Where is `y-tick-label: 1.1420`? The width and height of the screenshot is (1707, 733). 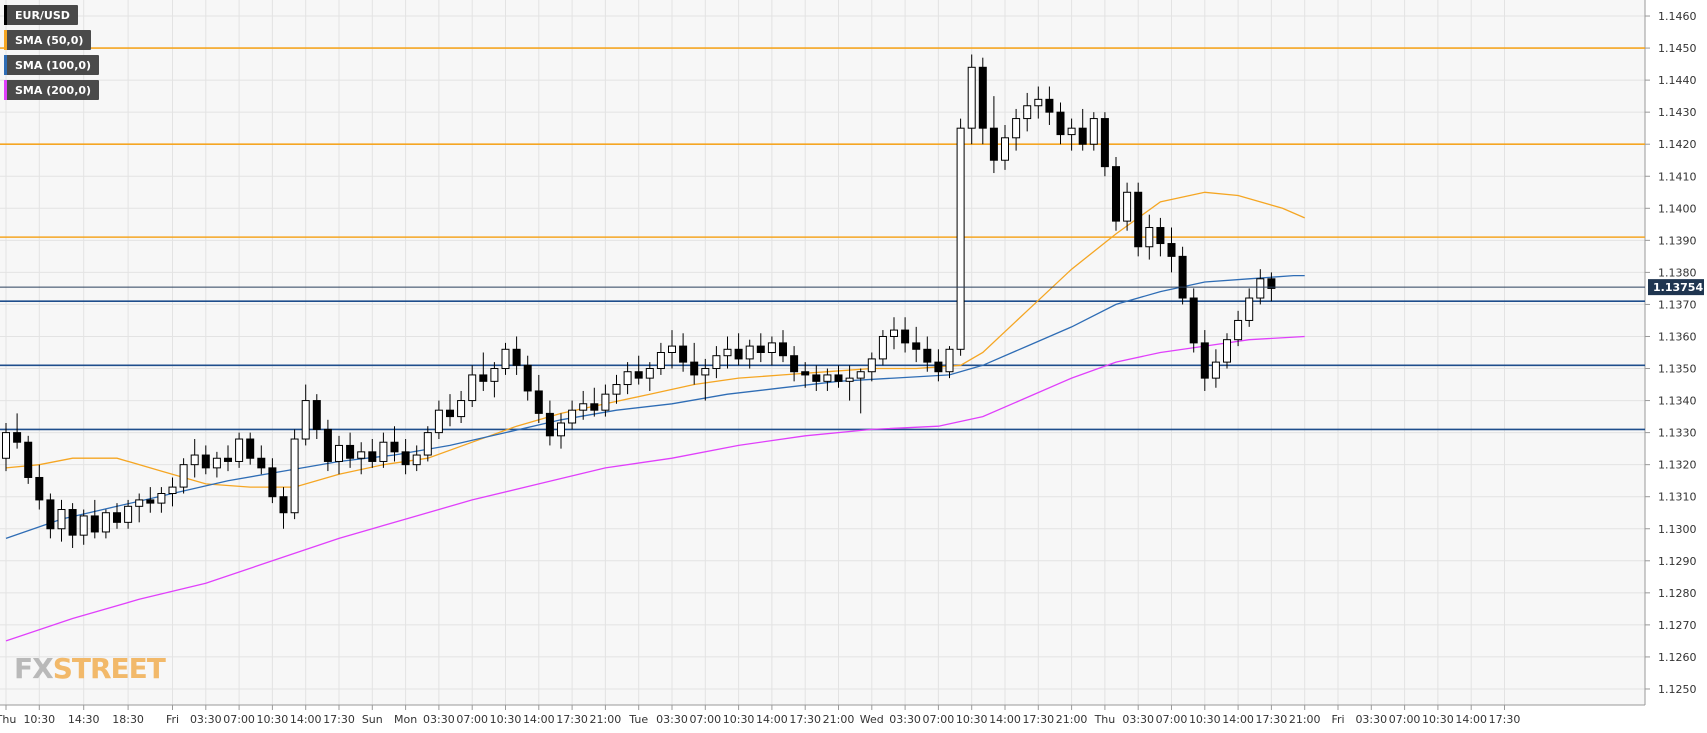
y-tick-label: 1.1420 is located at coordinates (1677, 144).